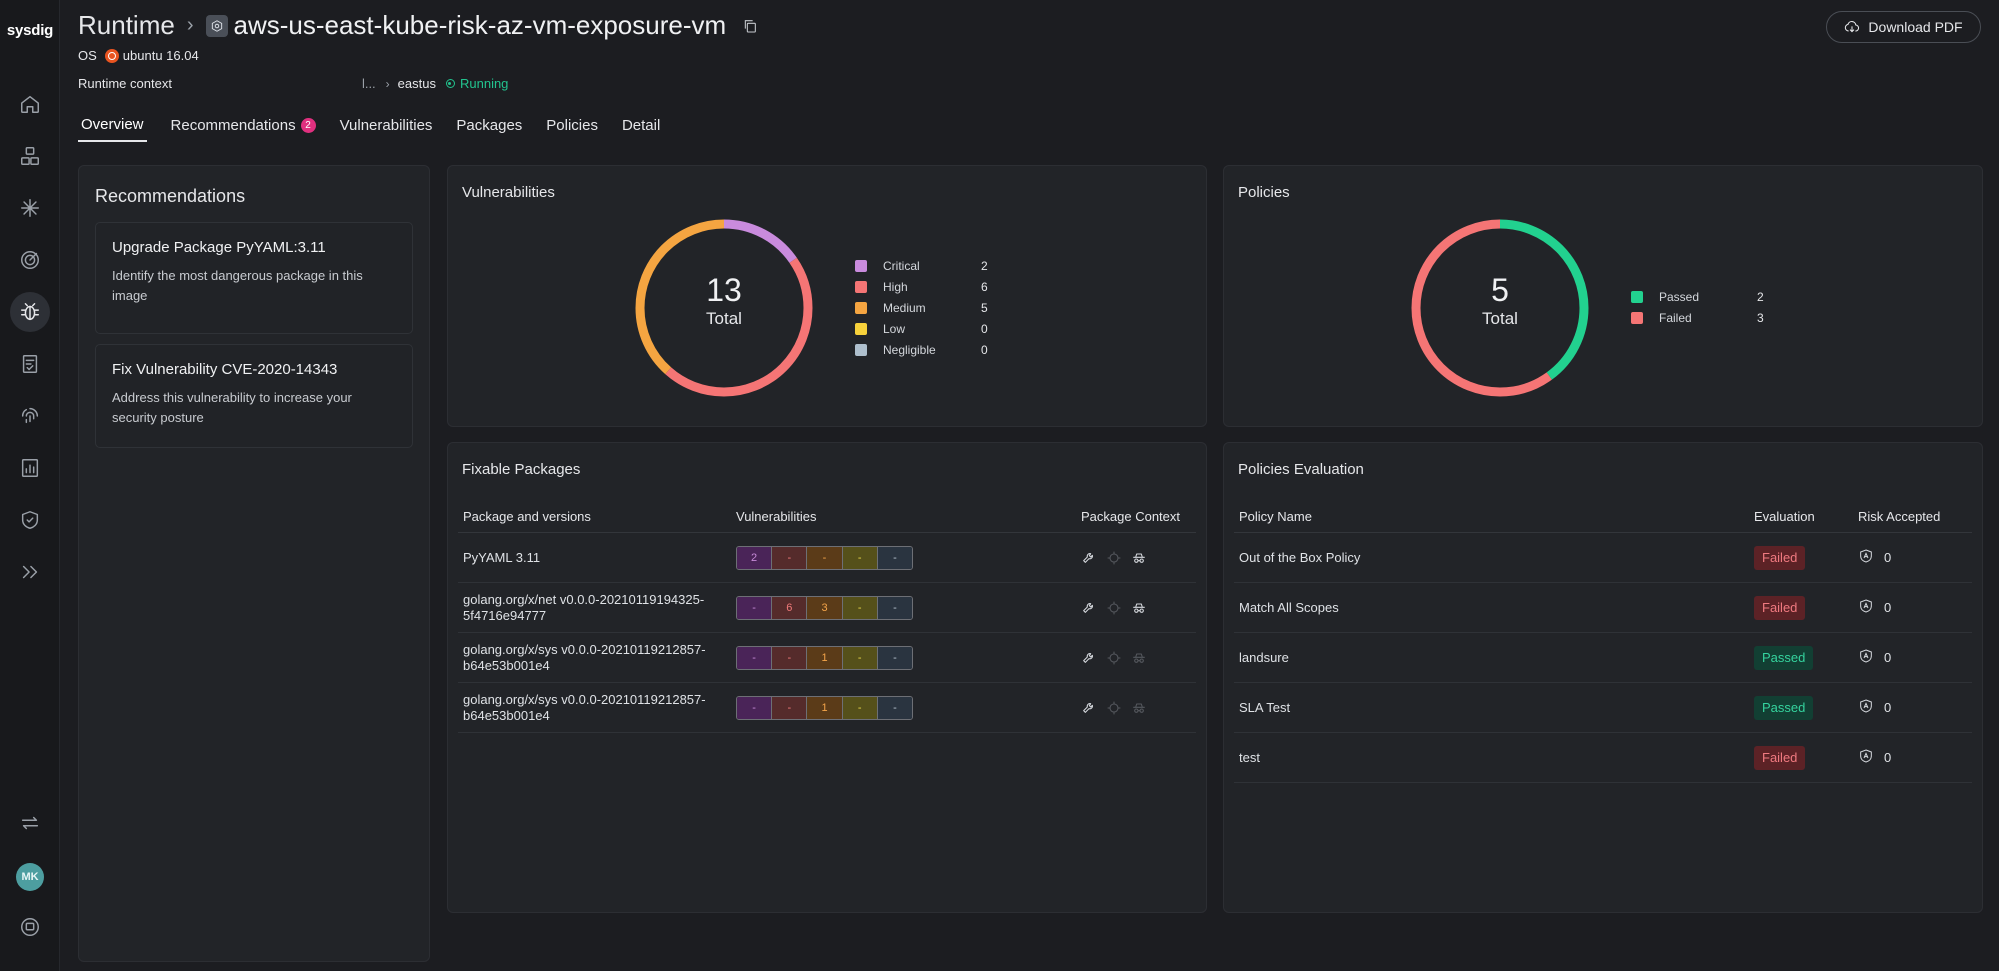  What do you see at coordinates (30, 30) in the screenshot?
I see `sysdig-logo: sysdig` at bounding box center [30, 30].